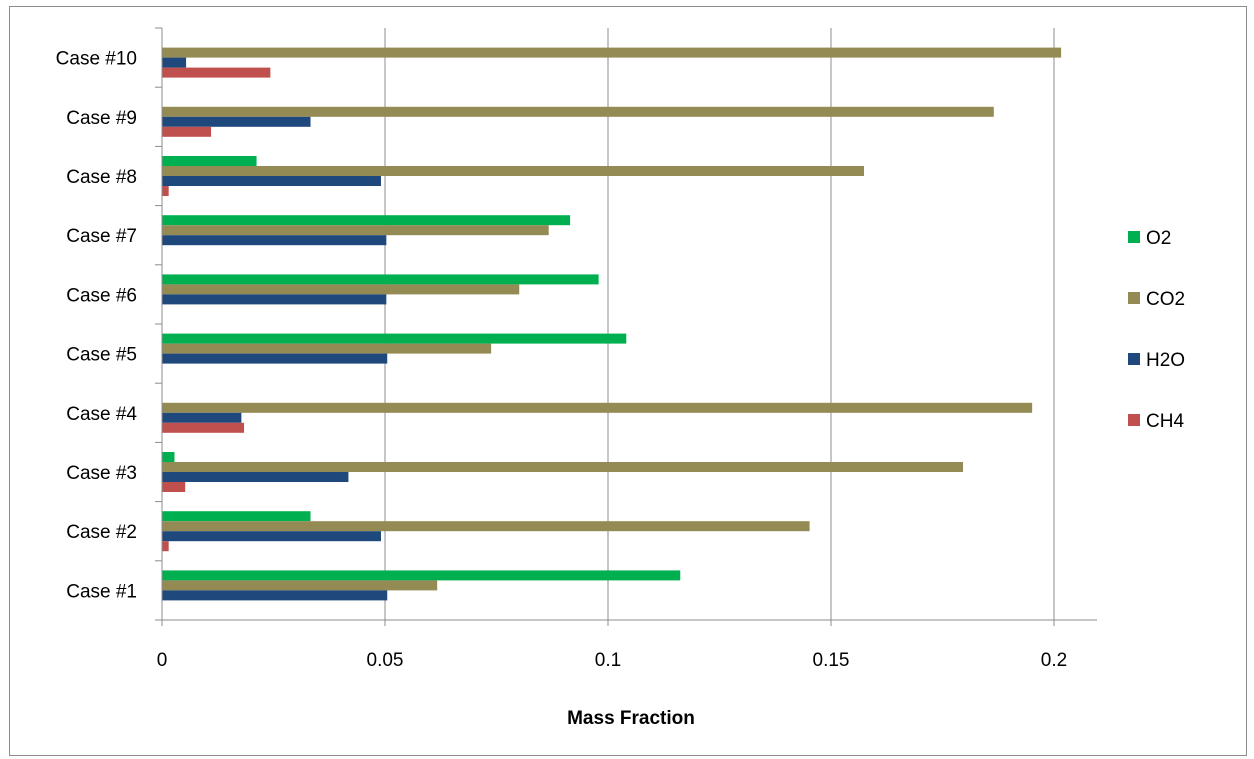 This screenshot has height=759, width=1254. Describe the element at coordinates (96, 59) in the screenshot. I see `category-label: Case #10` at that location.